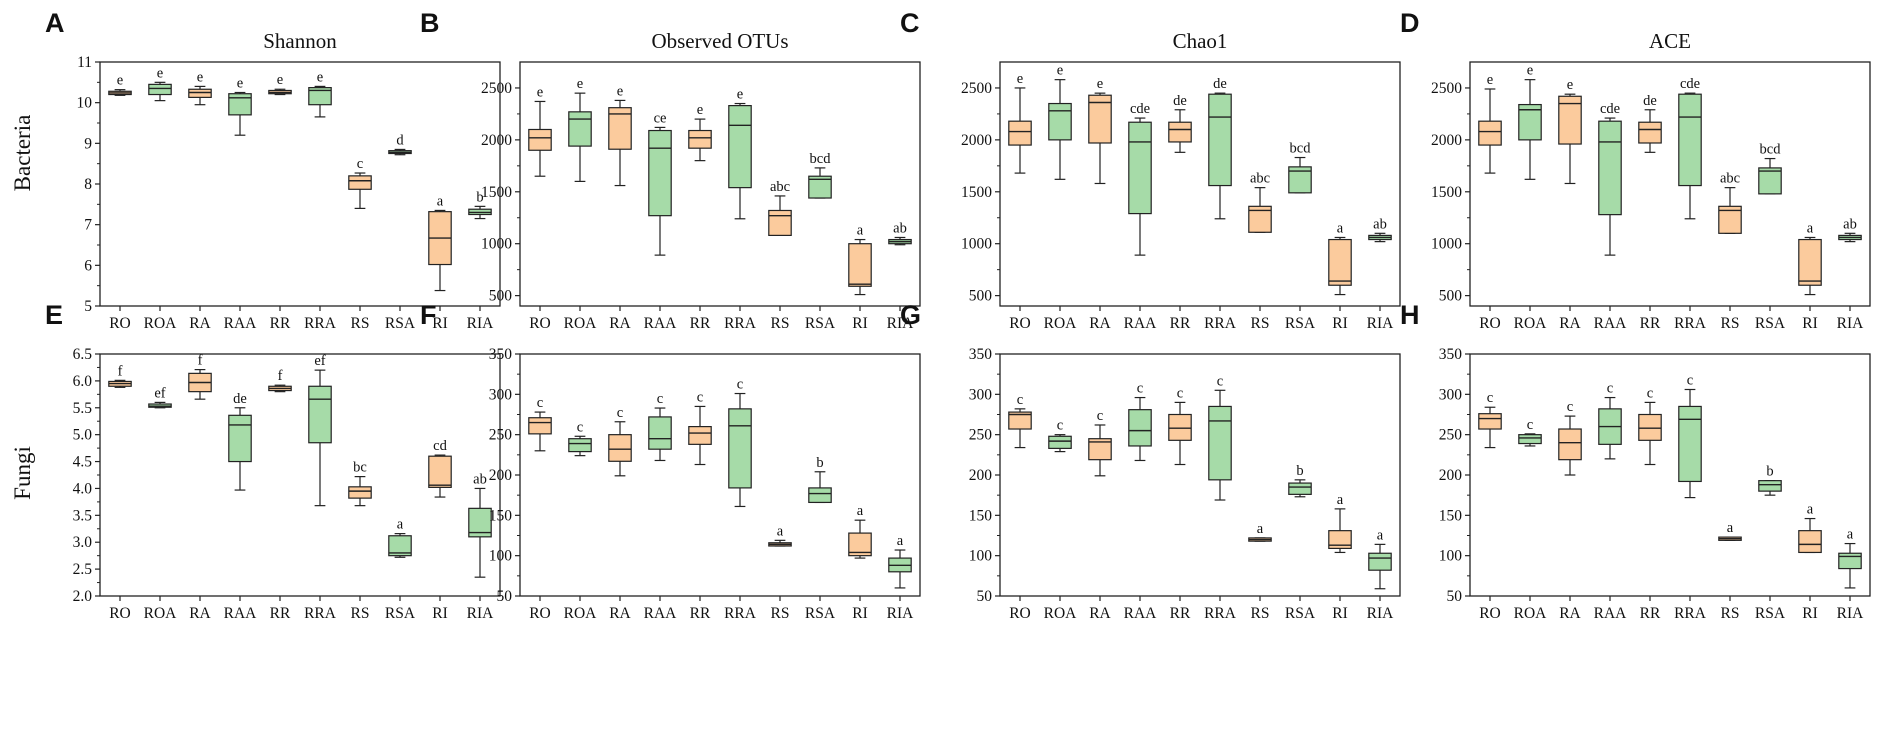  I want to click on box-e-rra: ef, so click(320, 430).